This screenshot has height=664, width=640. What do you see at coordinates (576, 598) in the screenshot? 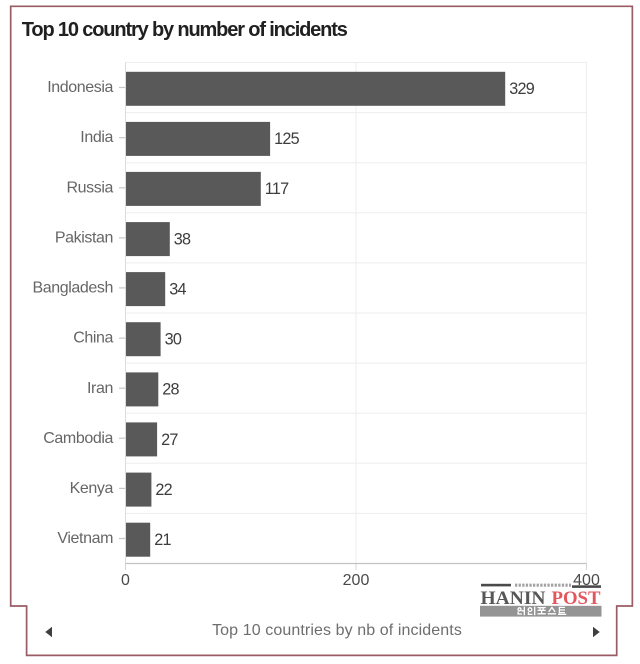
I see `svg-text: POST` at bounding box center [576, 598].